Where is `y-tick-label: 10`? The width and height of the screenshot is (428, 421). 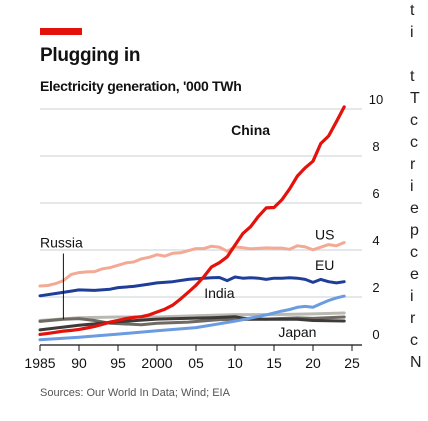 y-tick-label: 10 is located at coordinates (376, 99).